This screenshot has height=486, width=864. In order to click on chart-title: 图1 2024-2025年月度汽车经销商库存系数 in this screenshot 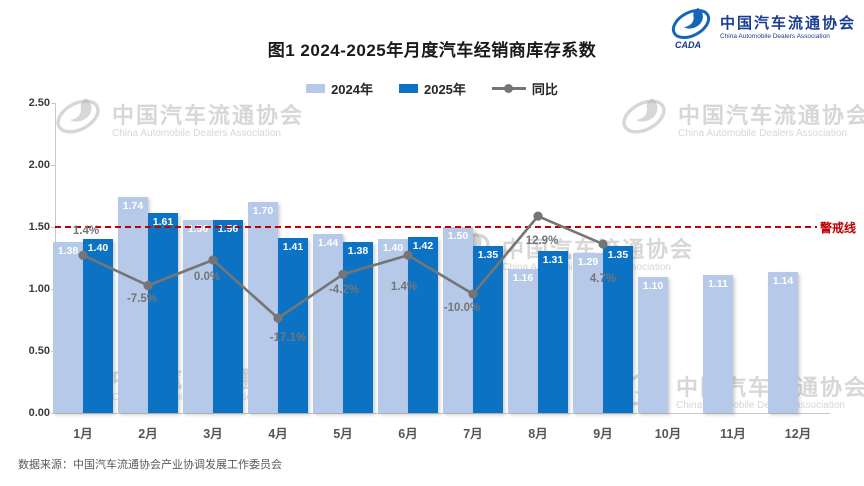, I will do `click(432, 50)`.